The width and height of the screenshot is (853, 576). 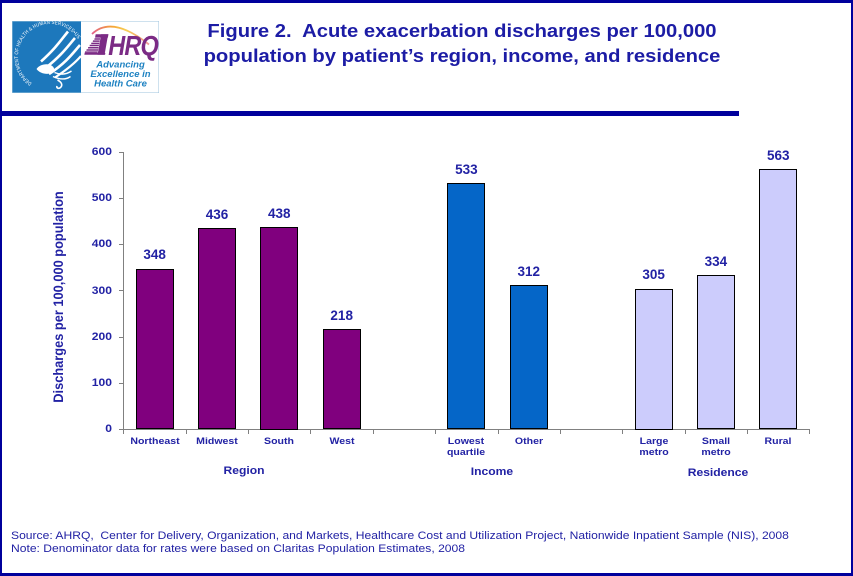 I want to click on svg-text: Advancing, so click(x=120, y=64).